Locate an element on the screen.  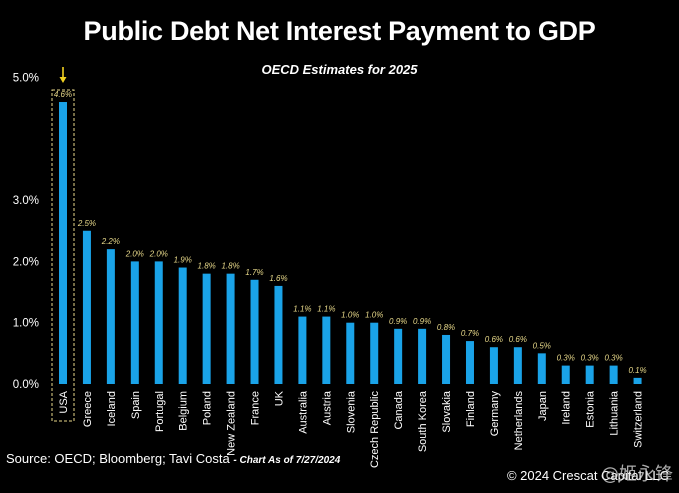
data-label: 1.6% is located at coordinates (278, 278).